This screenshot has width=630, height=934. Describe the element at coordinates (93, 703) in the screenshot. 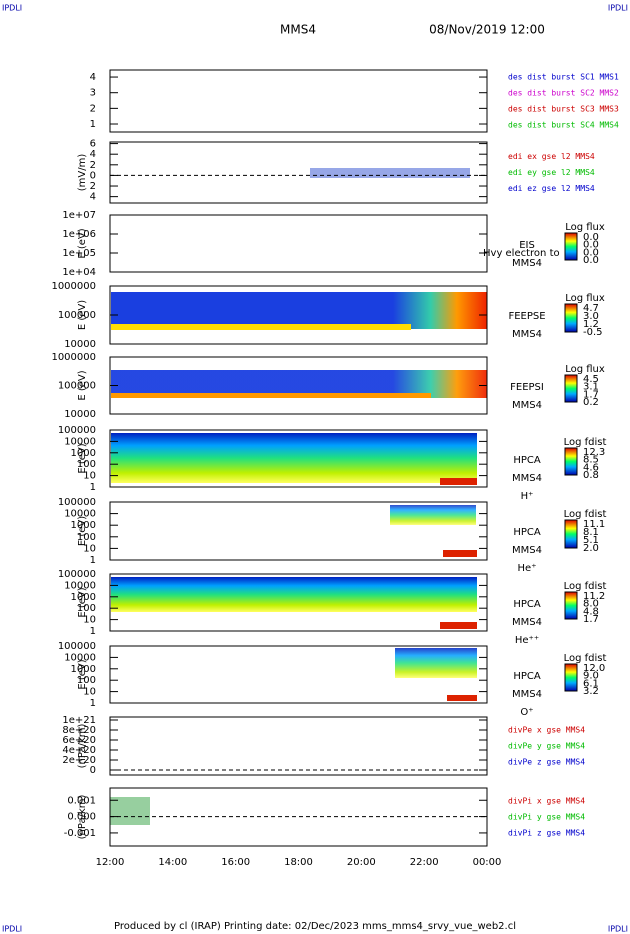

I see `y-tick-label: 1` at that location.